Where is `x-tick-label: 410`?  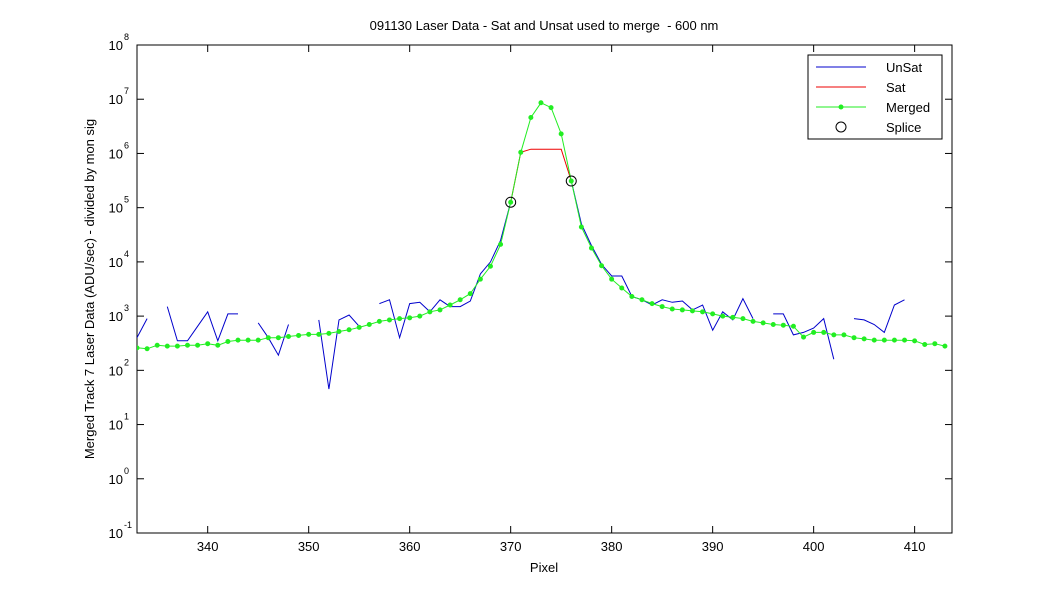 x-tick-label: 410 is located at coordinates (915, 546).